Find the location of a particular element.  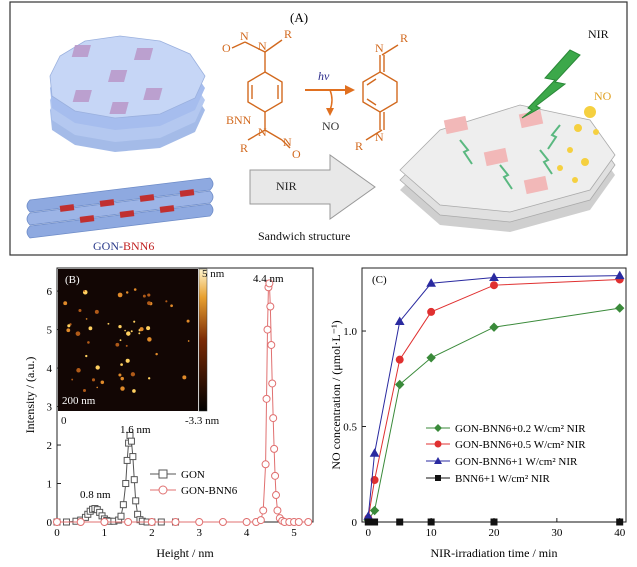

bnn6-part: BNN6 is located at coordinates (138, 246).